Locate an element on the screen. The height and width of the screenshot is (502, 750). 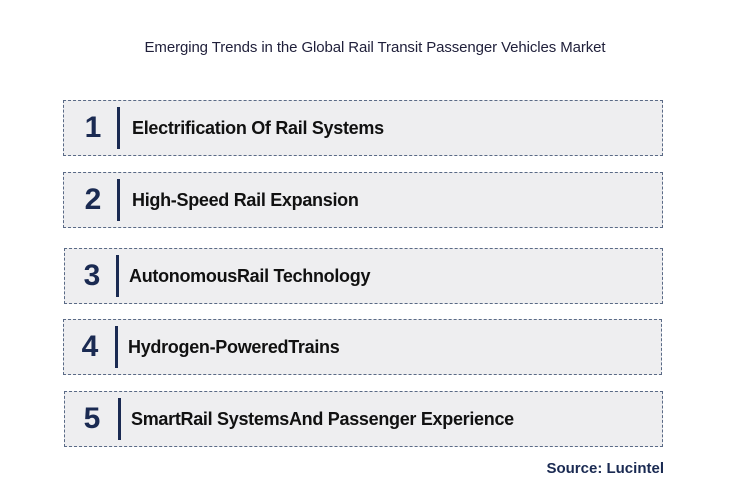
trend-number-4: 4 is located at coordinates (90, 346).